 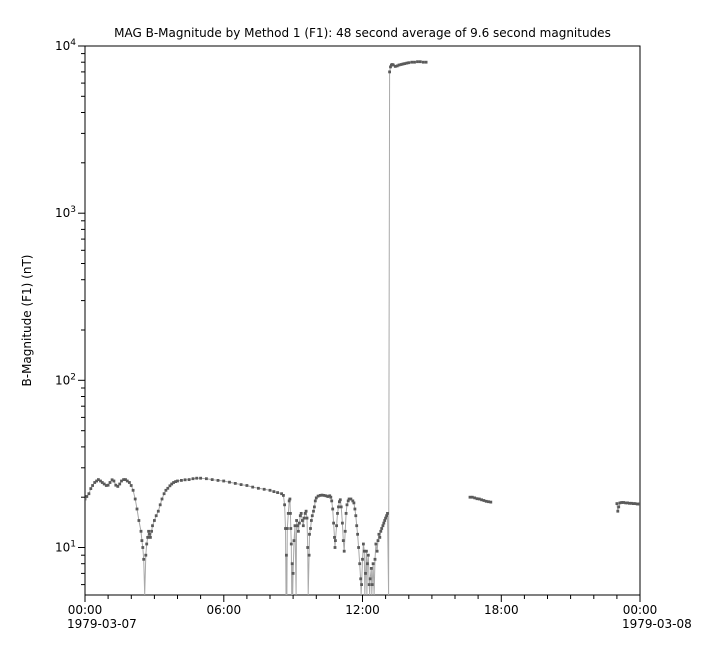 What do you see at coordinates (501, 610) in the screenshot?
I see `x-tick-label: 18:00` at bounding box center [501, 610].